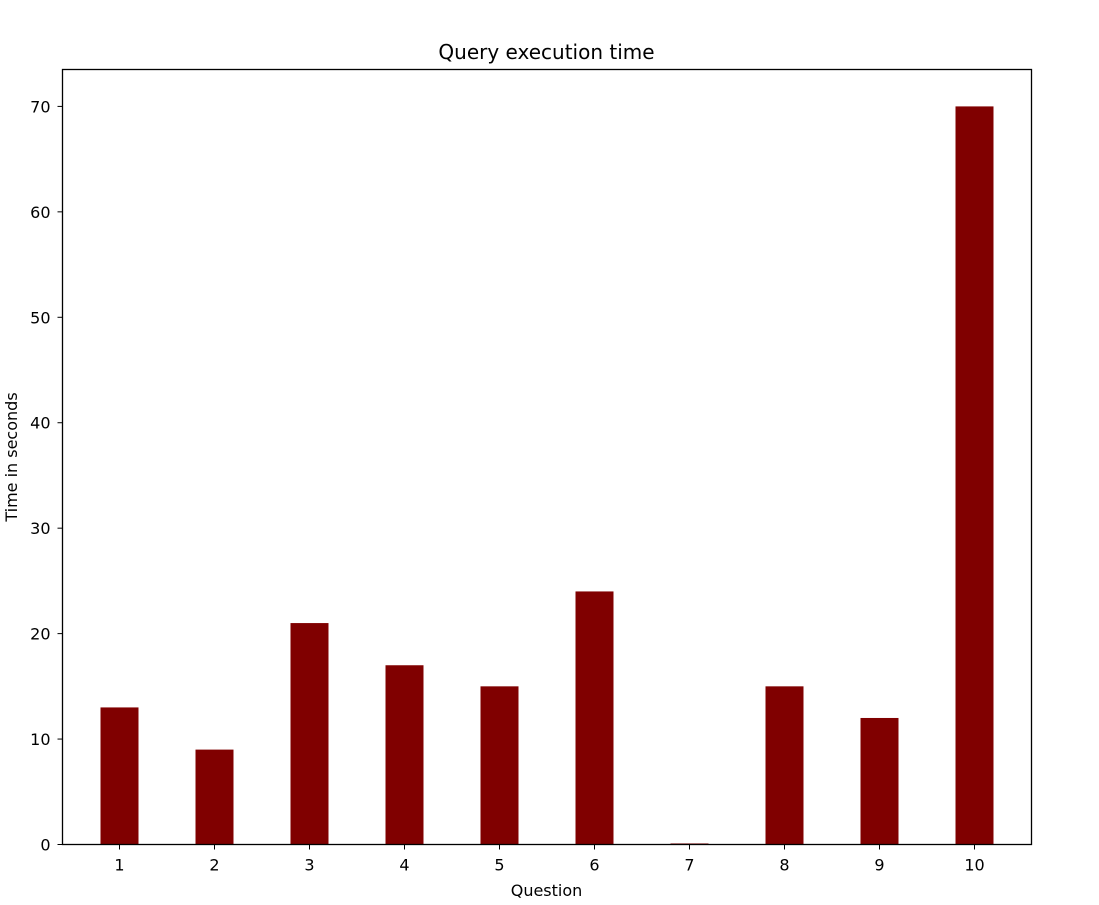  I want to click on y-tick-label: 30, so click(40, 528).